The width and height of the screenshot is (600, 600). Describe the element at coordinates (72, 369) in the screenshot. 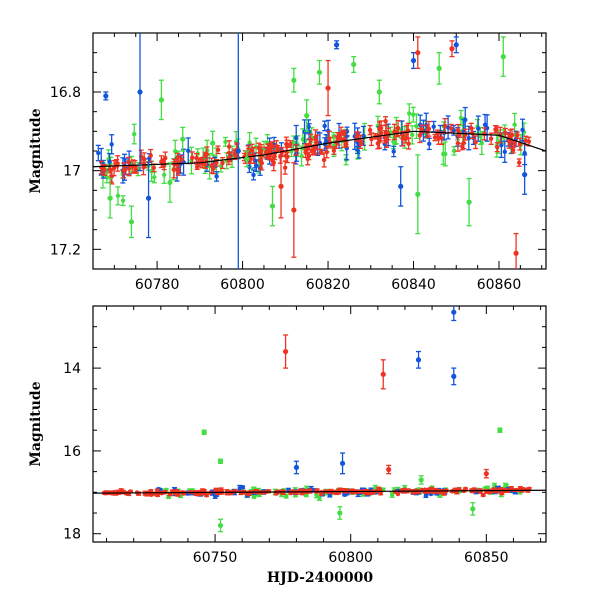

I see `y-tick-label: 14` at that location.